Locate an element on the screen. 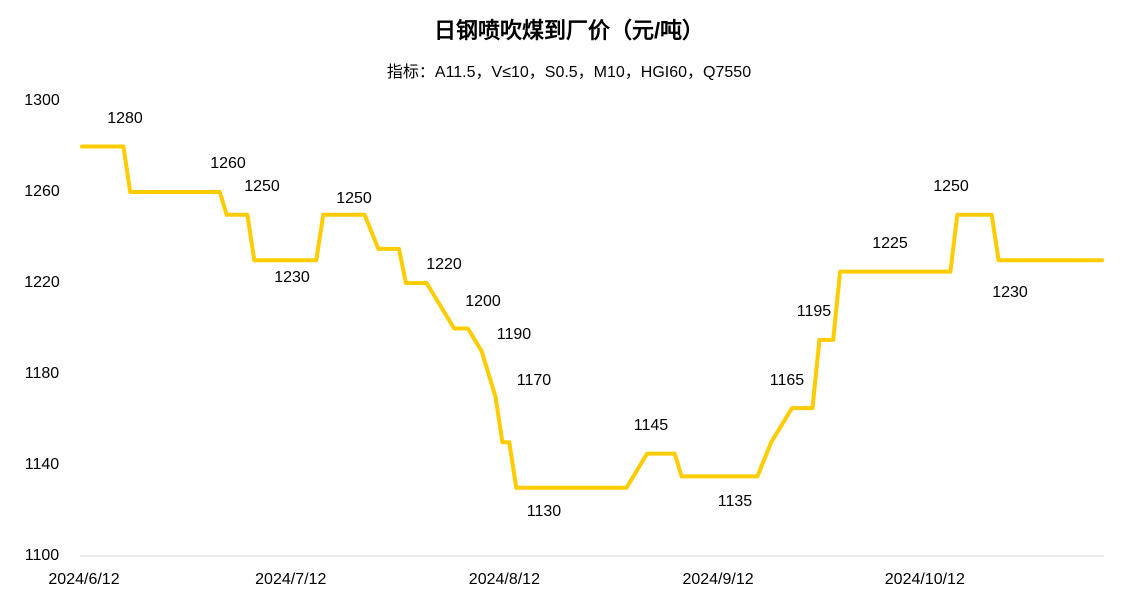 The width and height of the screenshot is (1138, 613). y-tick-label: 1180 is located at coordinates (42, 373).